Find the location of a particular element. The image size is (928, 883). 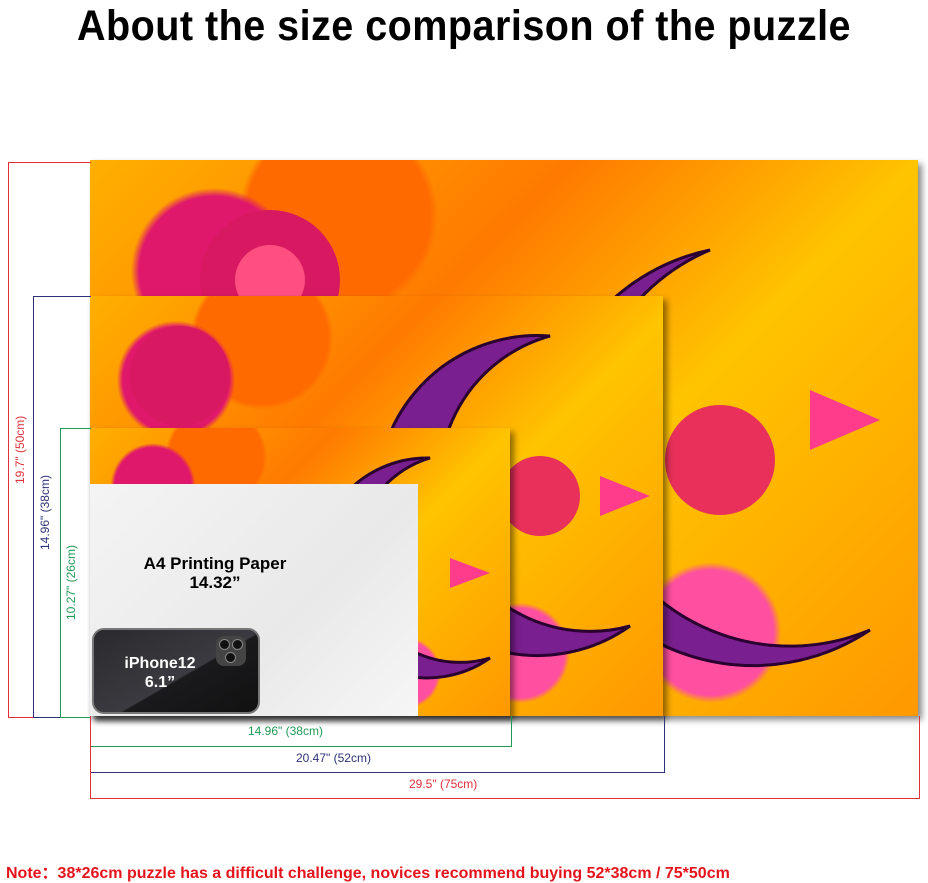

height-label-large: 19.7" (50cm) is located at coordinates (20, 449).